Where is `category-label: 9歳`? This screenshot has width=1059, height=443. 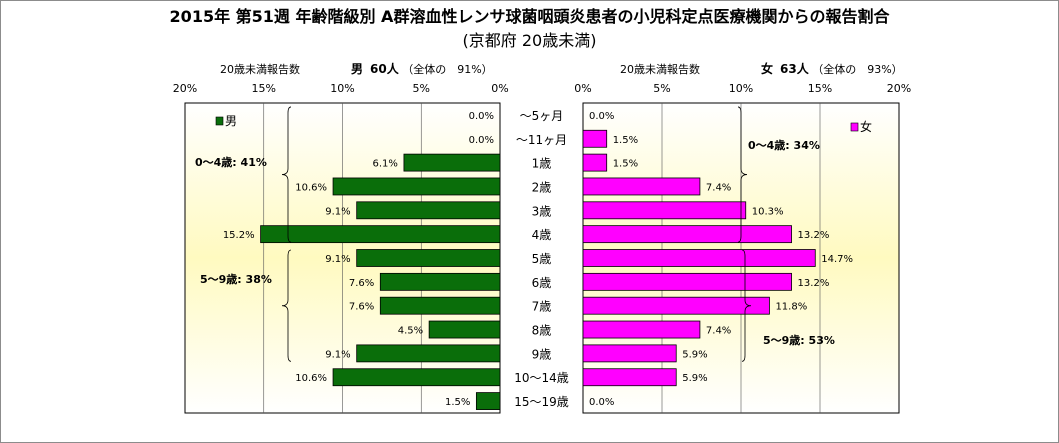 category-label: 9歳 is located at coordinates (542, 354).